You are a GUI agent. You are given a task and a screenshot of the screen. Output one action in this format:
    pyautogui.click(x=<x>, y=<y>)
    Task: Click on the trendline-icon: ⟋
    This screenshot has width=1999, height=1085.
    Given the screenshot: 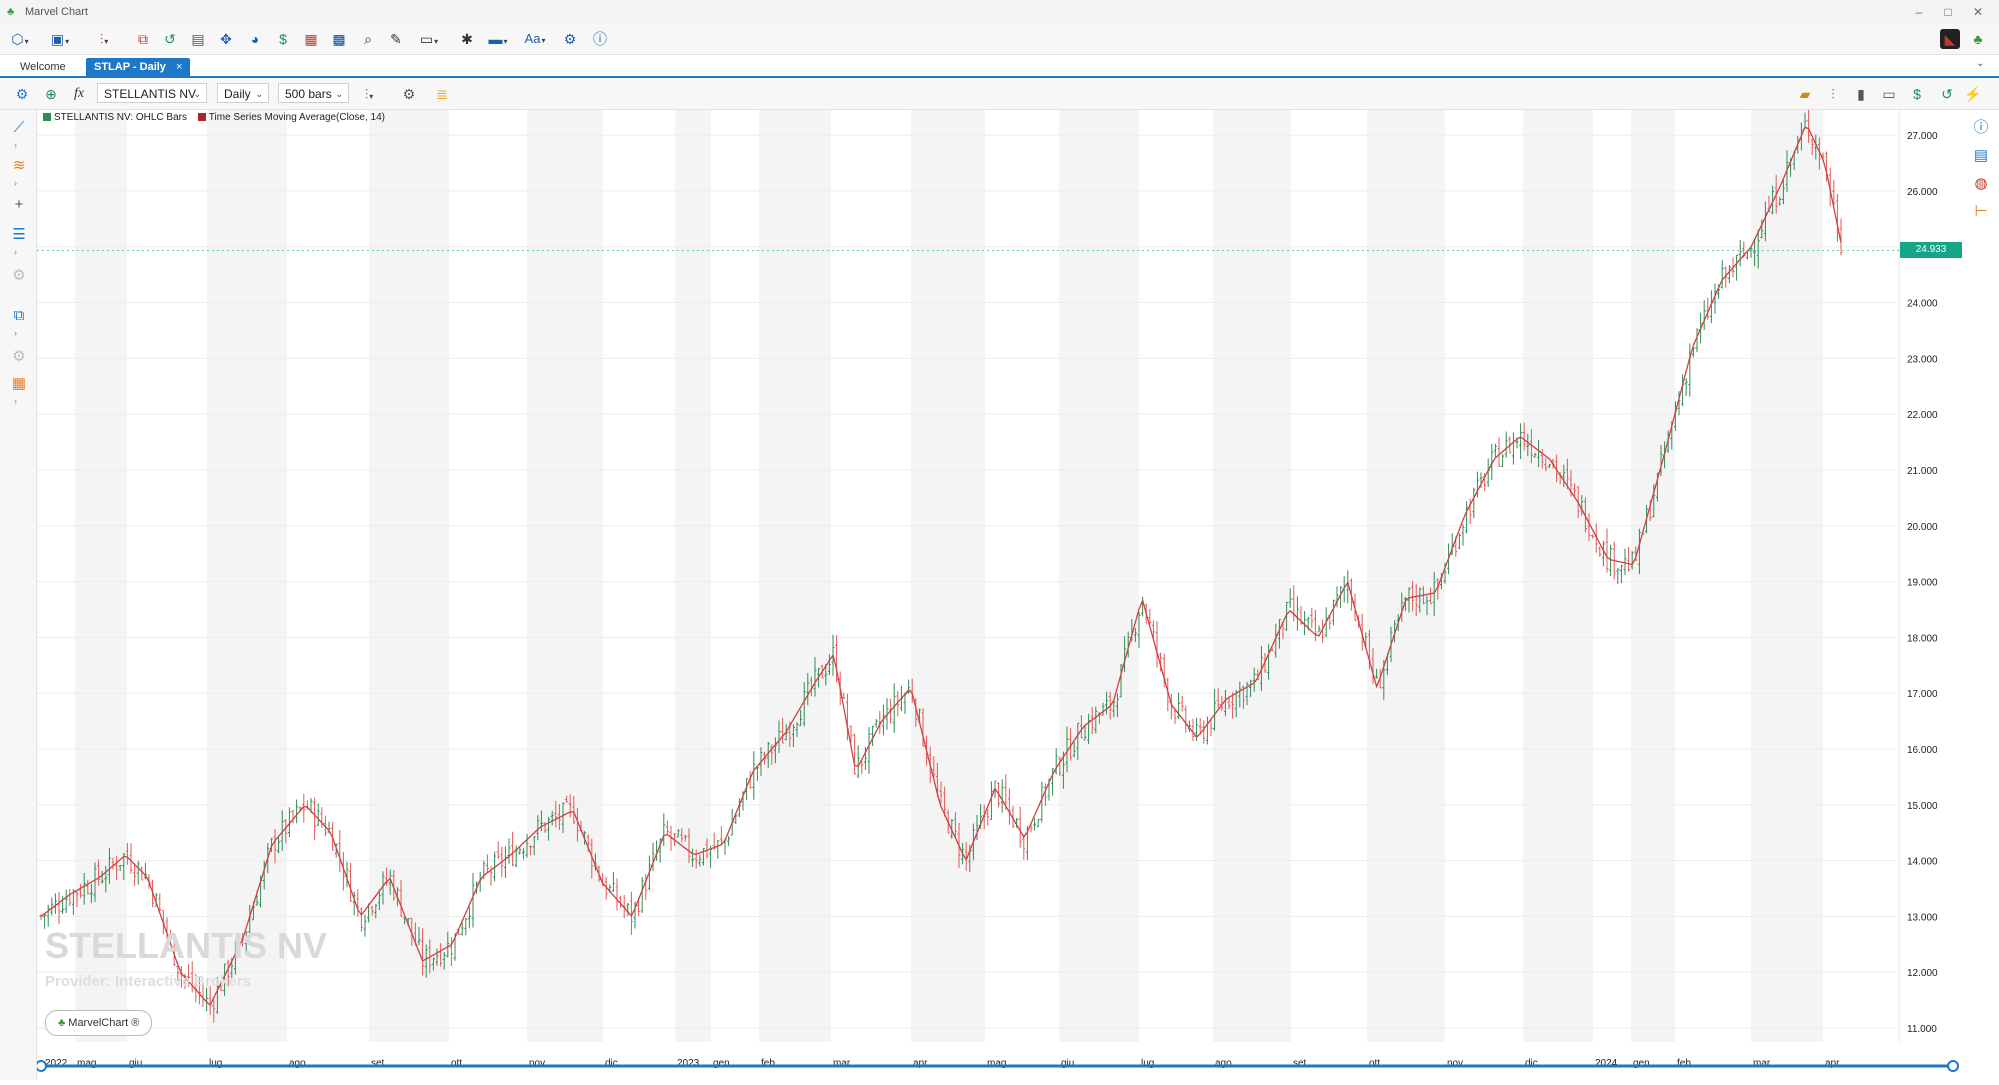 What is the action you would take?
    pyautogui.click(x=19, y=127)
    